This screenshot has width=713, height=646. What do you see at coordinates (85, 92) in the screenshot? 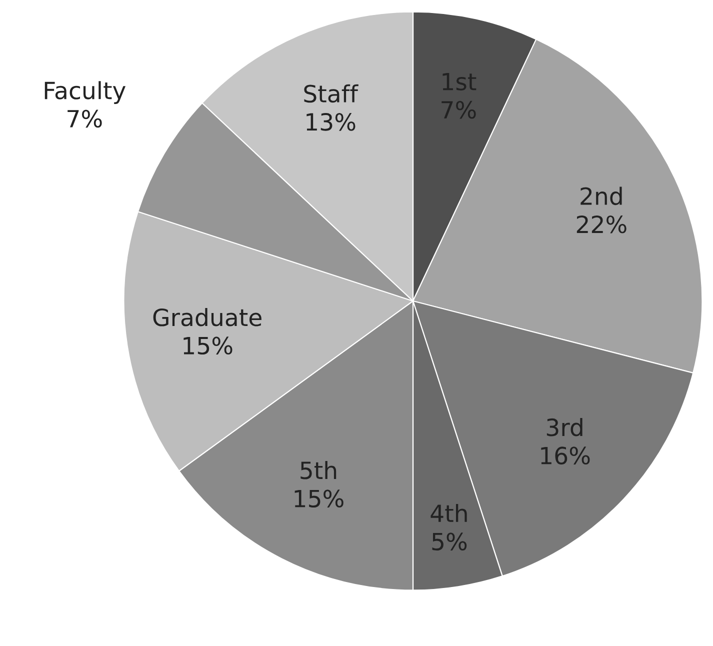
I see `slice-label: Faculty` at bounding box center [85, 92].